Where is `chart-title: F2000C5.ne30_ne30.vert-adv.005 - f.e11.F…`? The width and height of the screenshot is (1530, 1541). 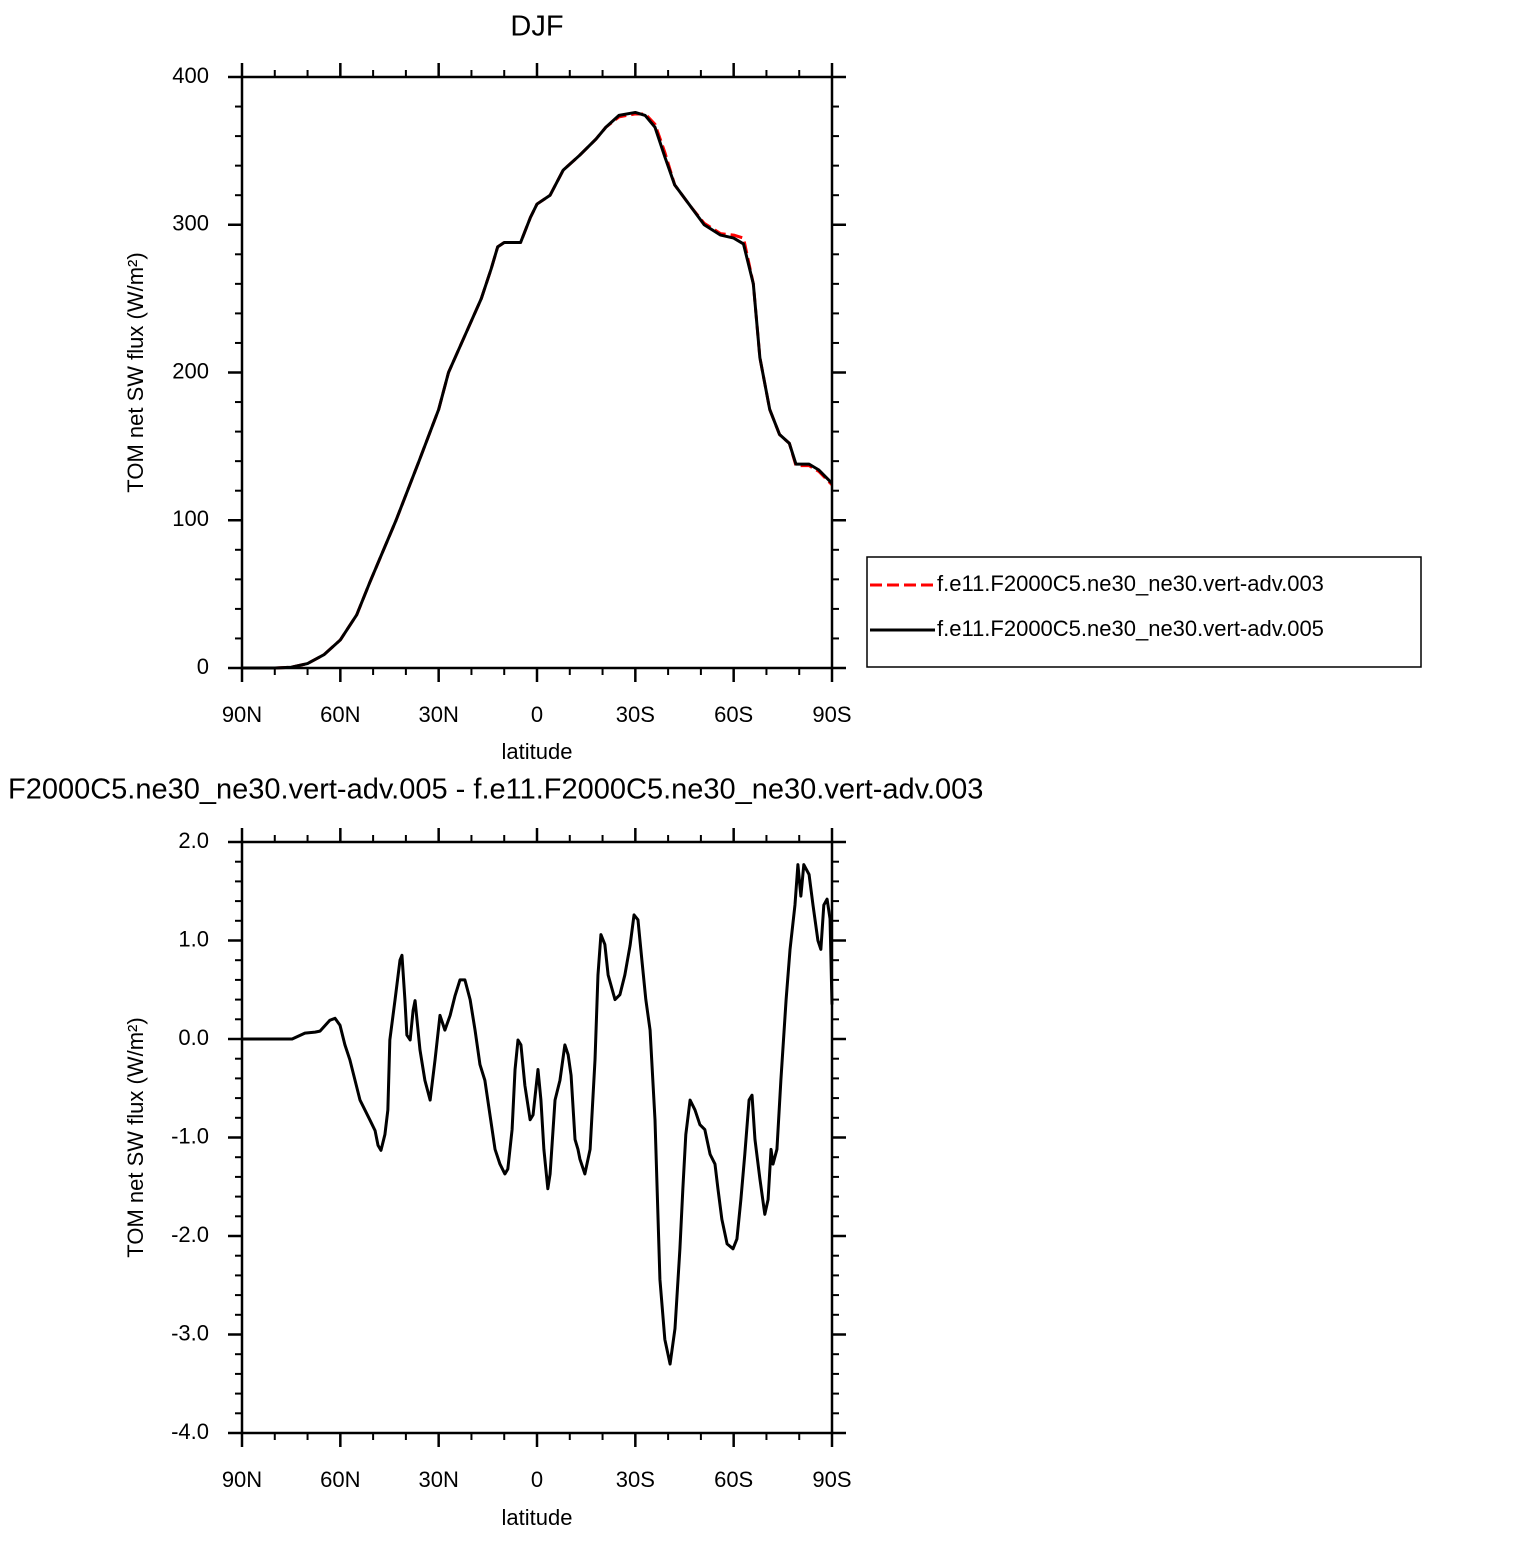
chart-title: F2000C5.ne30_ne30.vert-adv.005 - f.e11.F… is located at coordinates (495, 790).